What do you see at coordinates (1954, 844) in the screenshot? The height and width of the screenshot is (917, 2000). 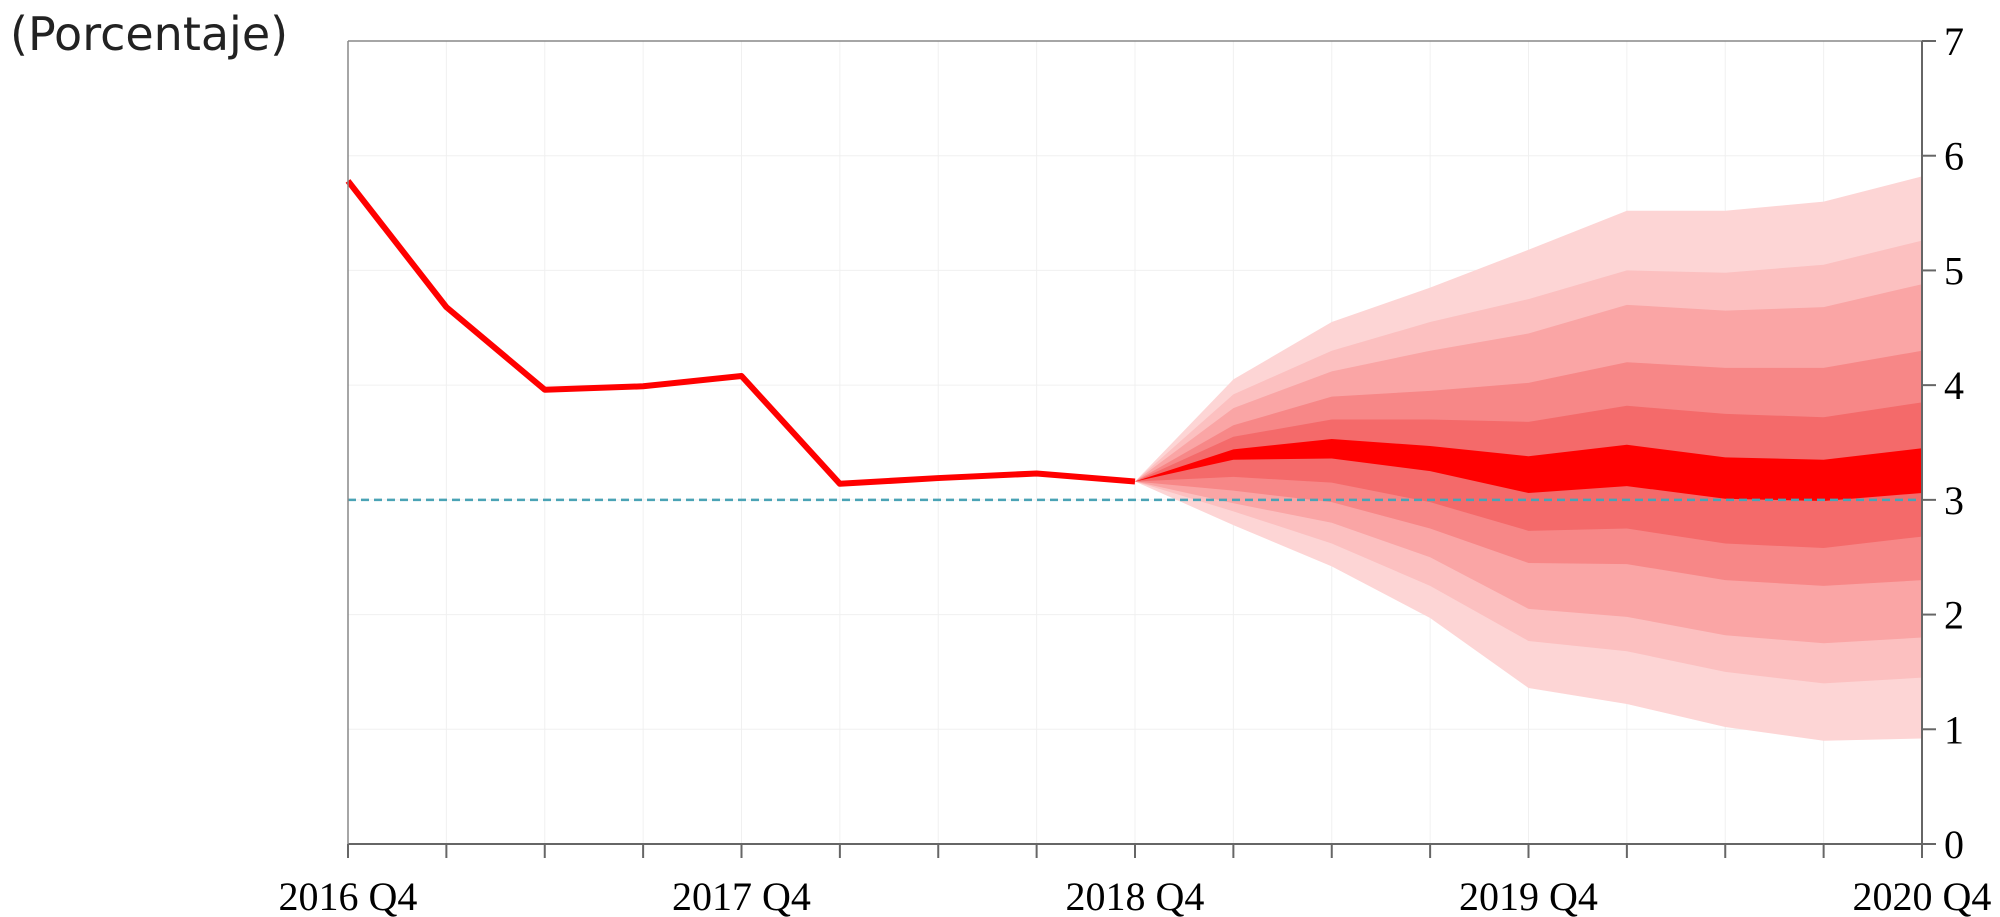 I see `y-tick-label: 0` at bounding box center [1954, 844].